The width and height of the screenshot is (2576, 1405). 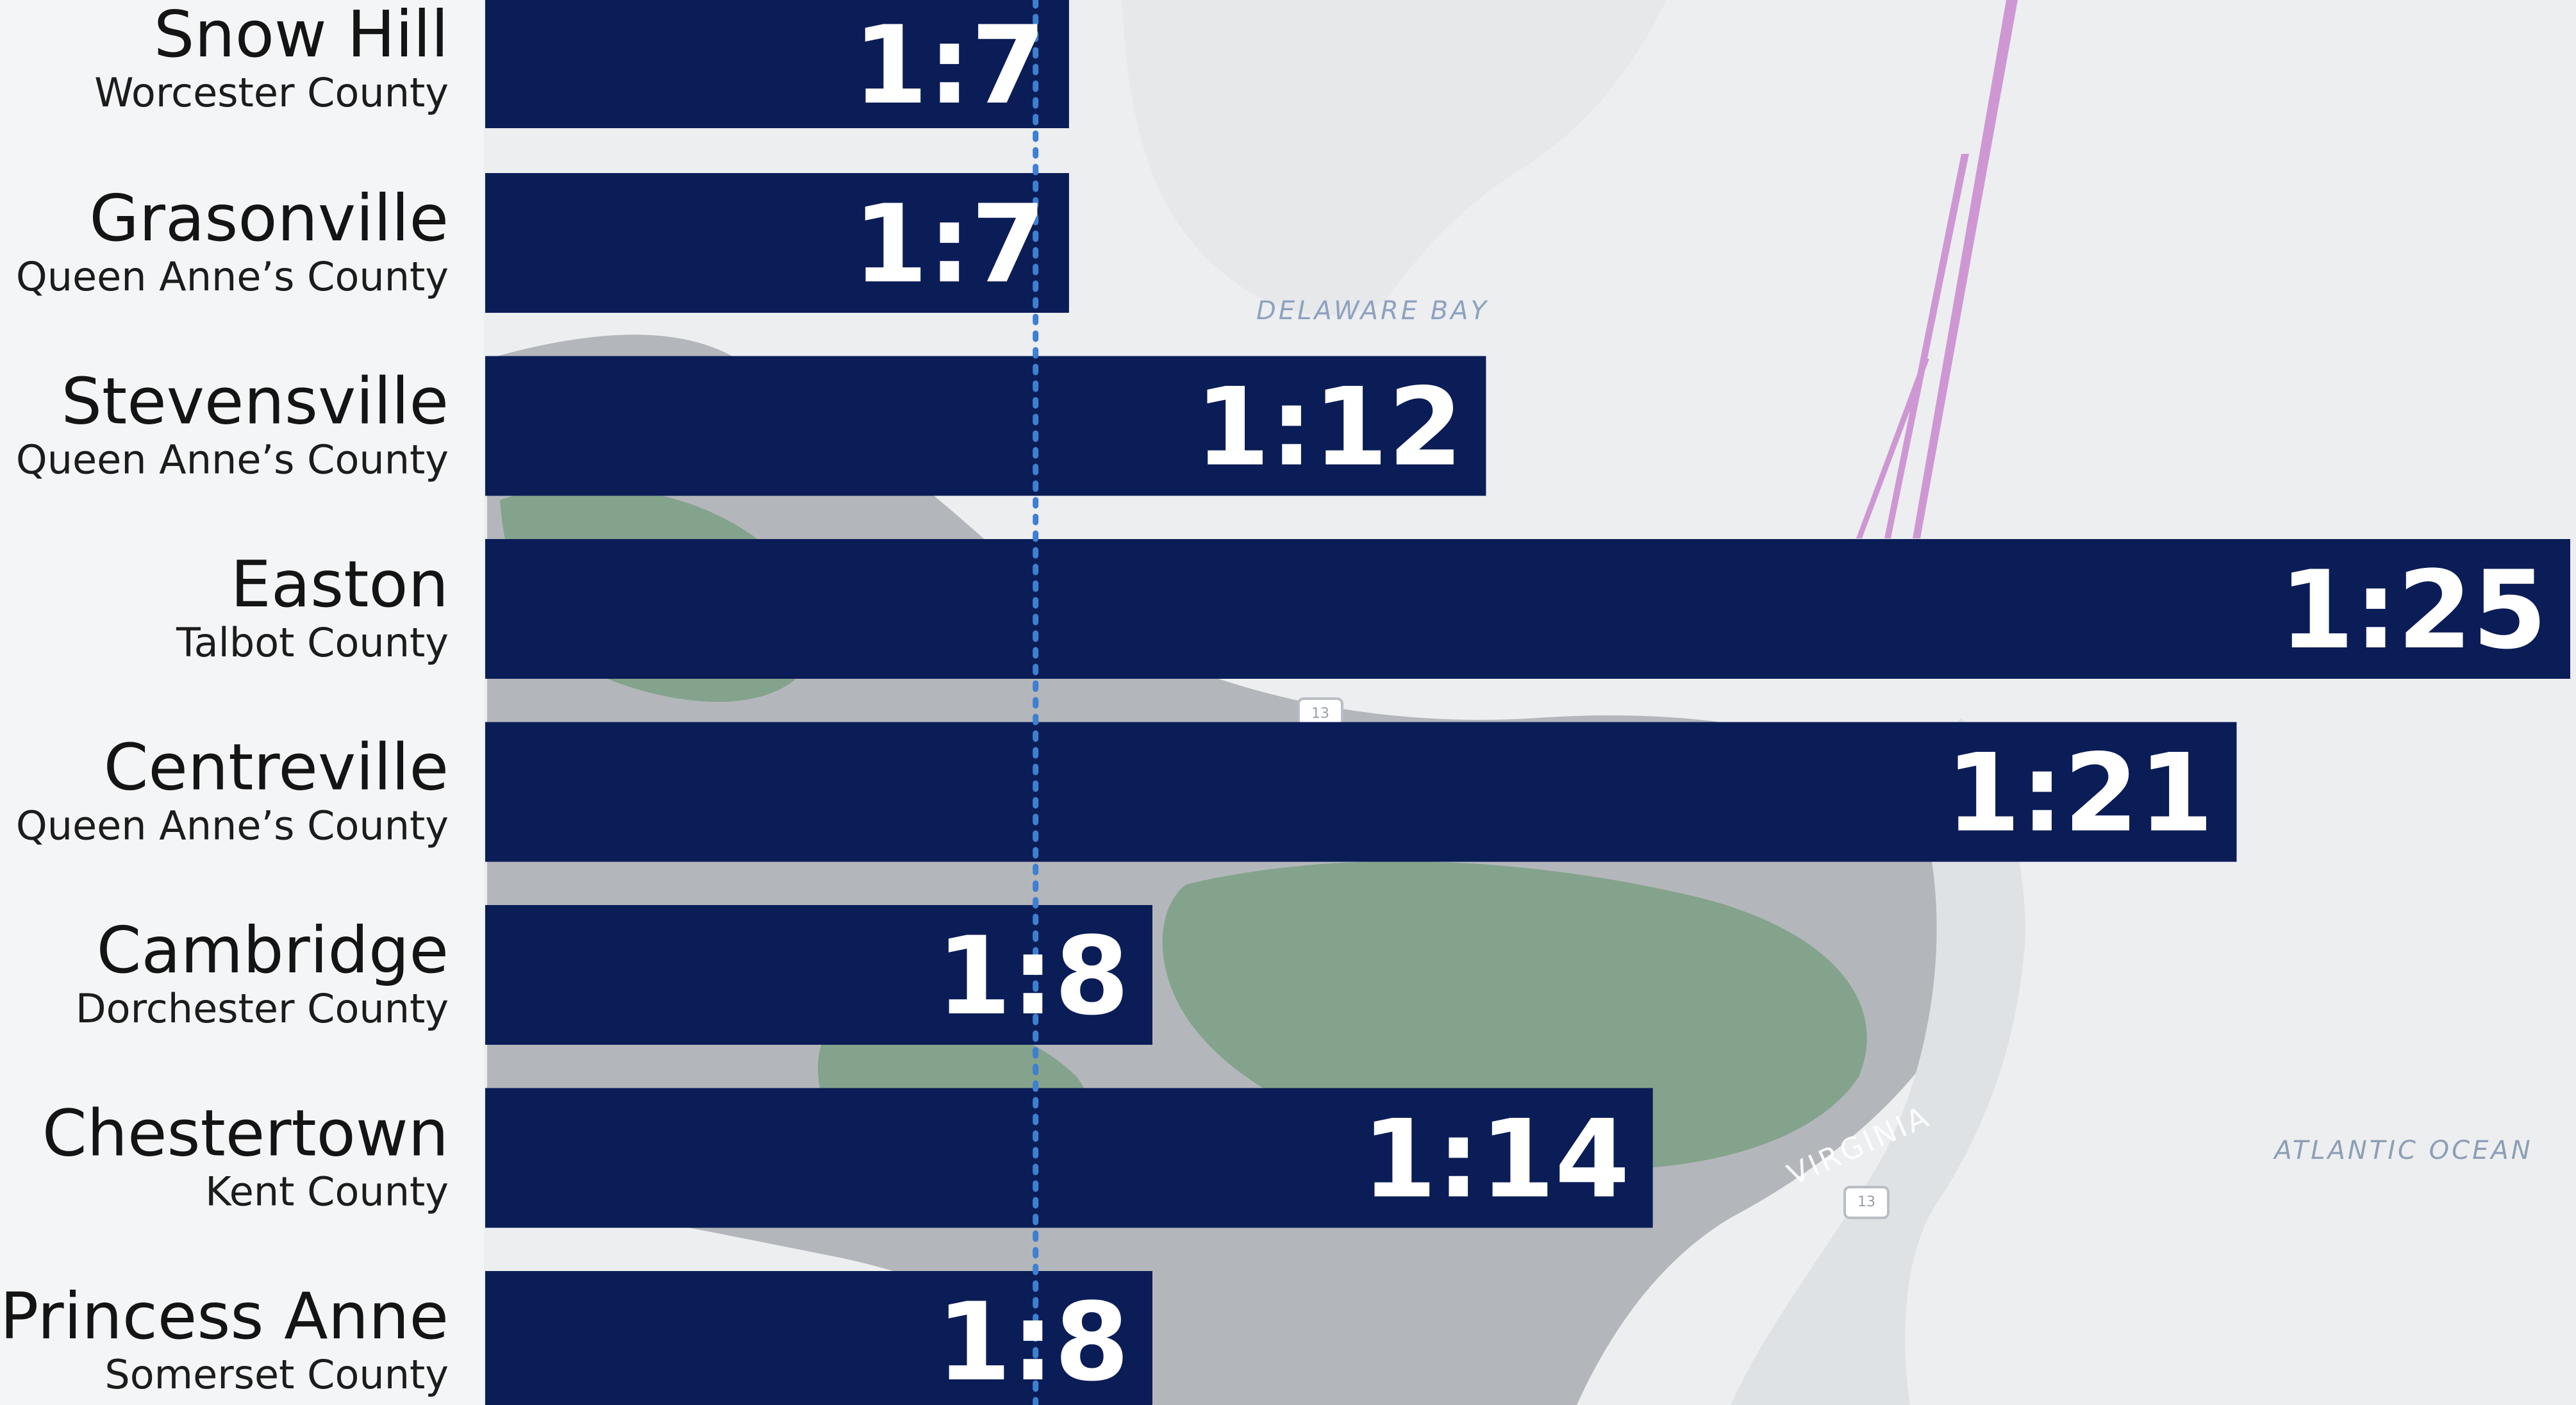 I want to click on bar-value-label: 1:14, so click(x=1496, y=1159).